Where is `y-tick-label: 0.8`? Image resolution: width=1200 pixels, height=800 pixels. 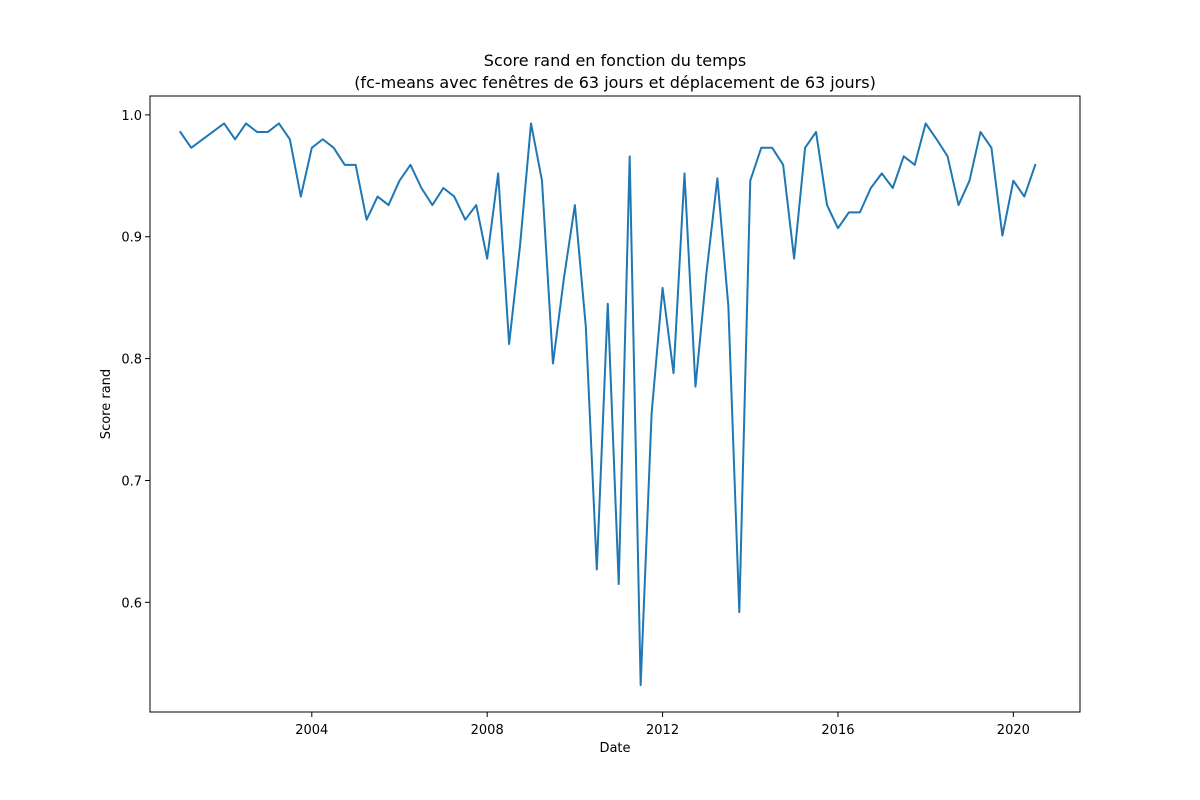 y-tick-label: 0.8 is located at coordinates (131, 360).